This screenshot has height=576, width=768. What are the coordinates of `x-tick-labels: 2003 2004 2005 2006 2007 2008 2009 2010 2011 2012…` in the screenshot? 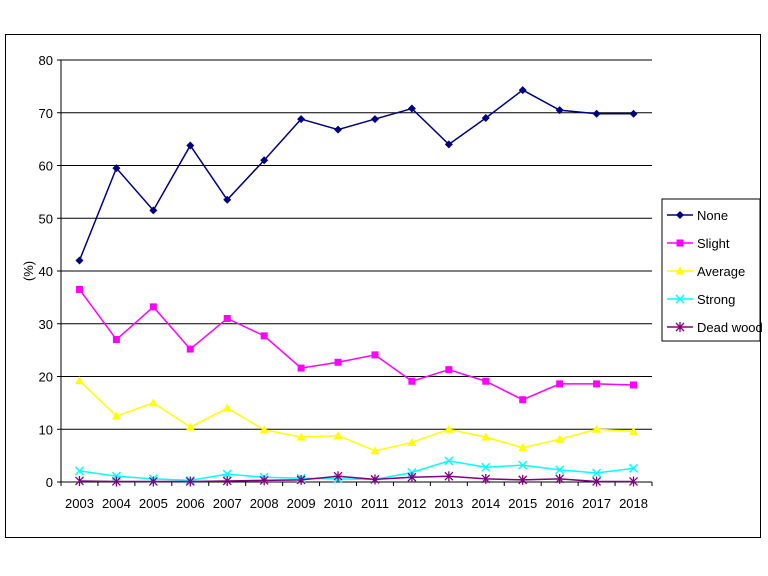 It's located at (356, 503).